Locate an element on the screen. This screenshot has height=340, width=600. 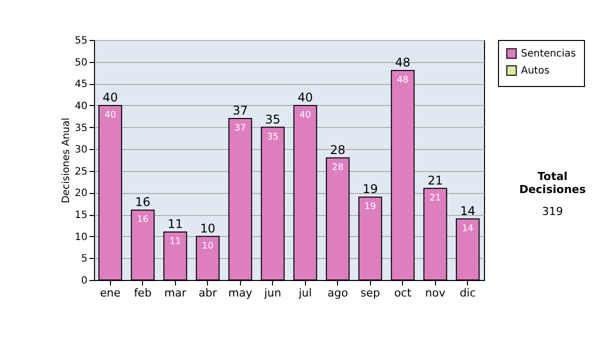
y-tick-label: 15 is located at coordinates (81, 216).